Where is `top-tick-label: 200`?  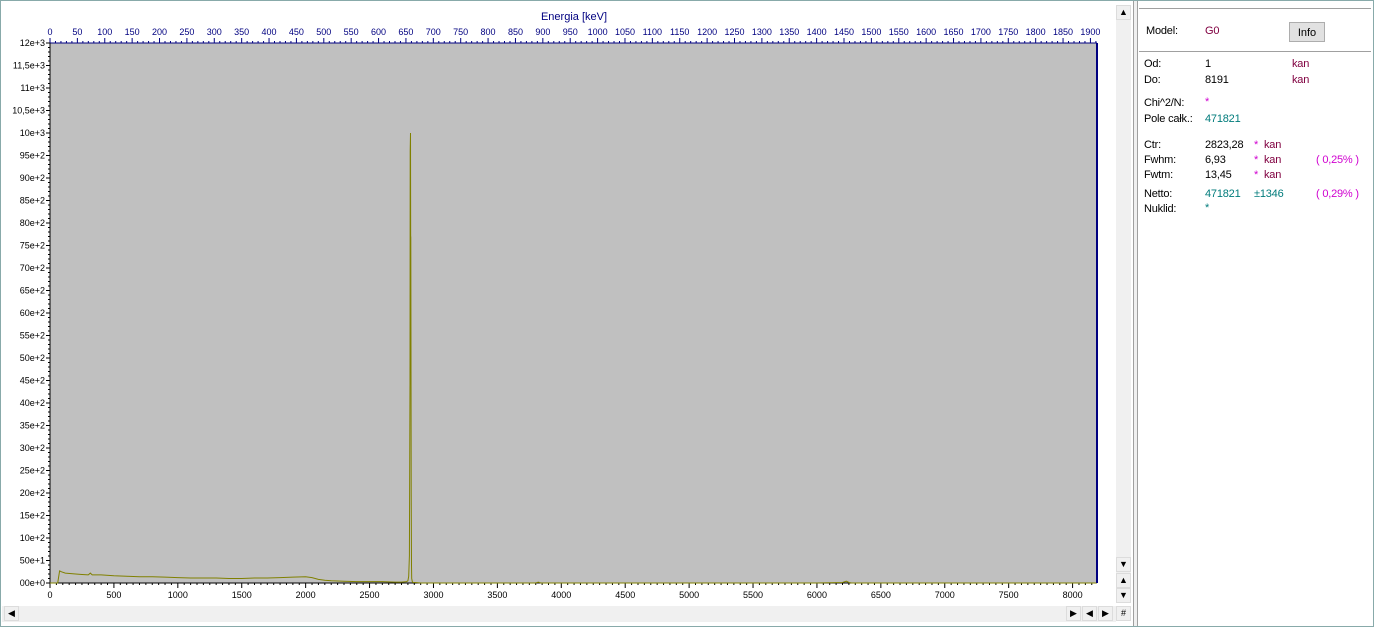 top-tick-label: 200 is located at coordinates (159, 32).